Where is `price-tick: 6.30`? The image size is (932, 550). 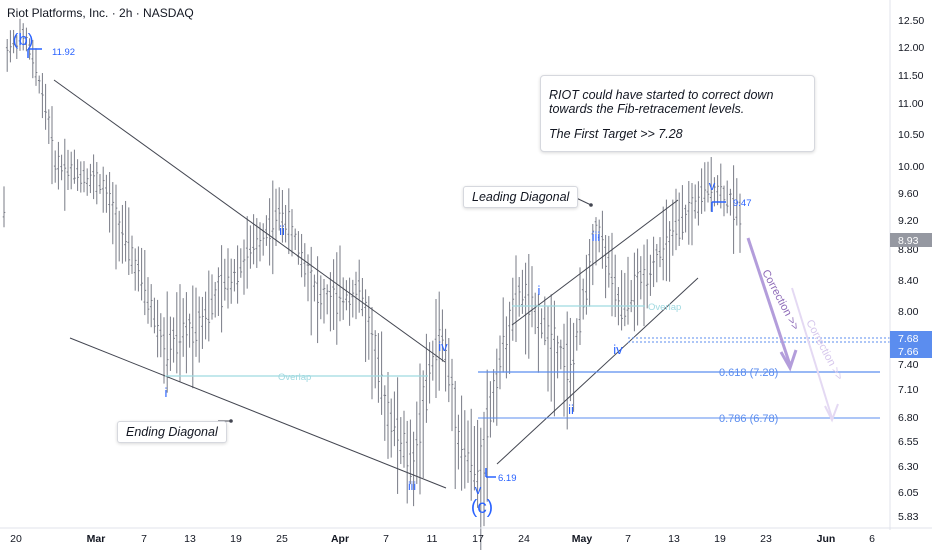
price-tick: 6.30 is located at coordinates (908, 467).